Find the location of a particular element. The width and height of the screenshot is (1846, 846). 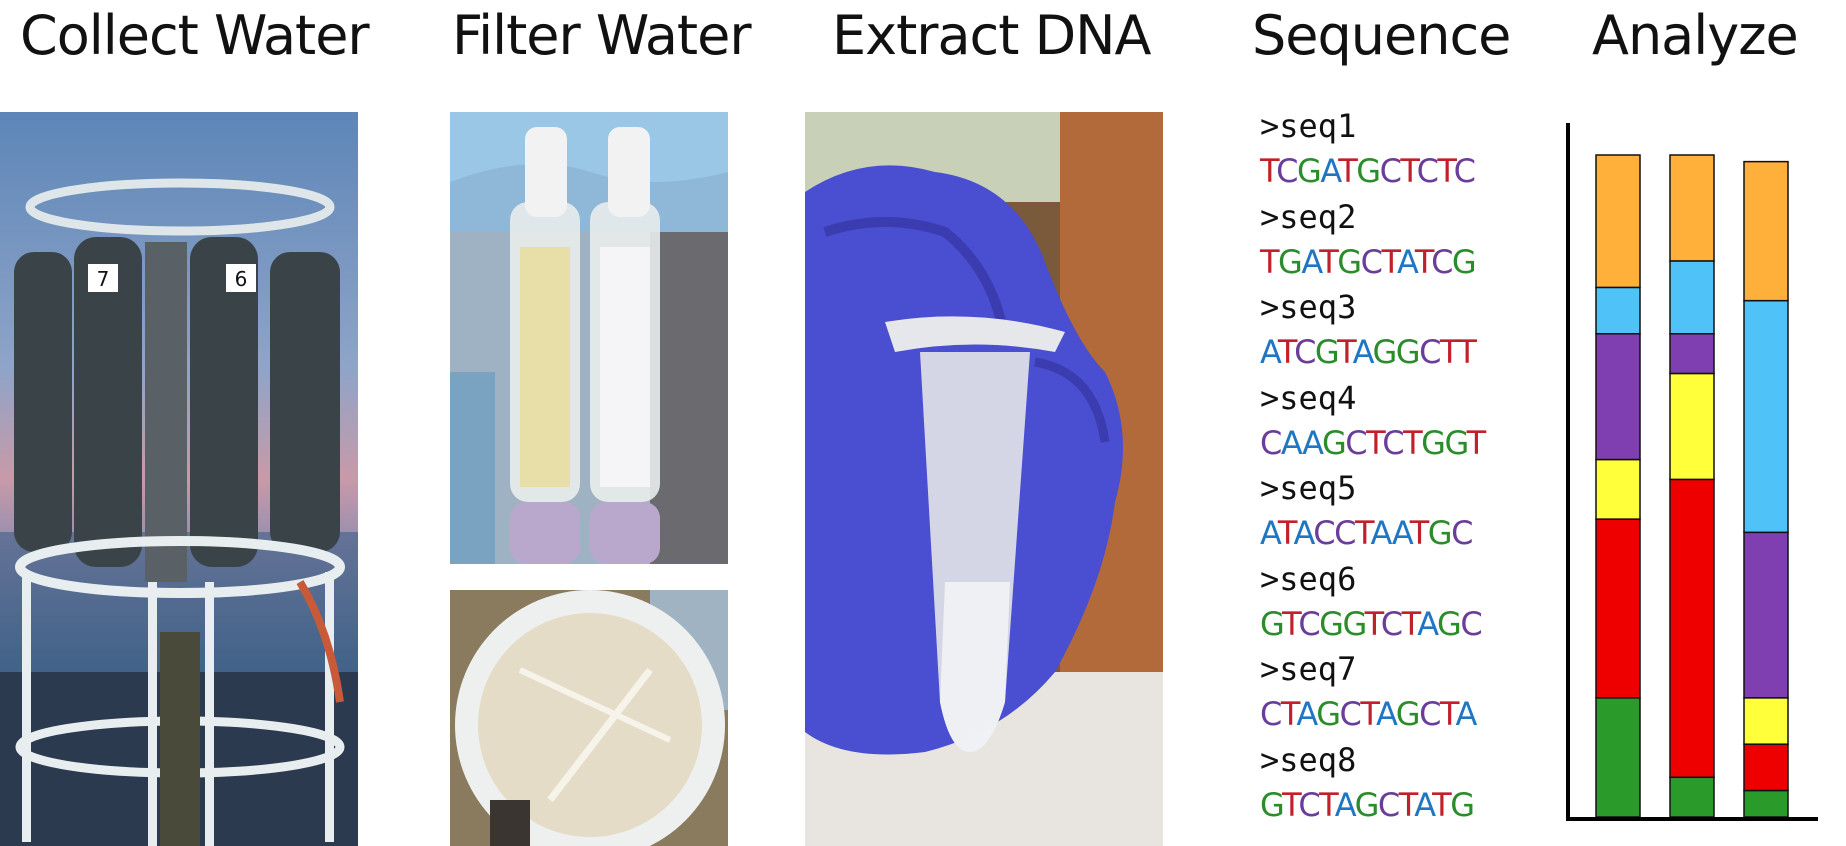

sequence-bases: GTCGGTCTAGC is located at coordinates (1390, 624).